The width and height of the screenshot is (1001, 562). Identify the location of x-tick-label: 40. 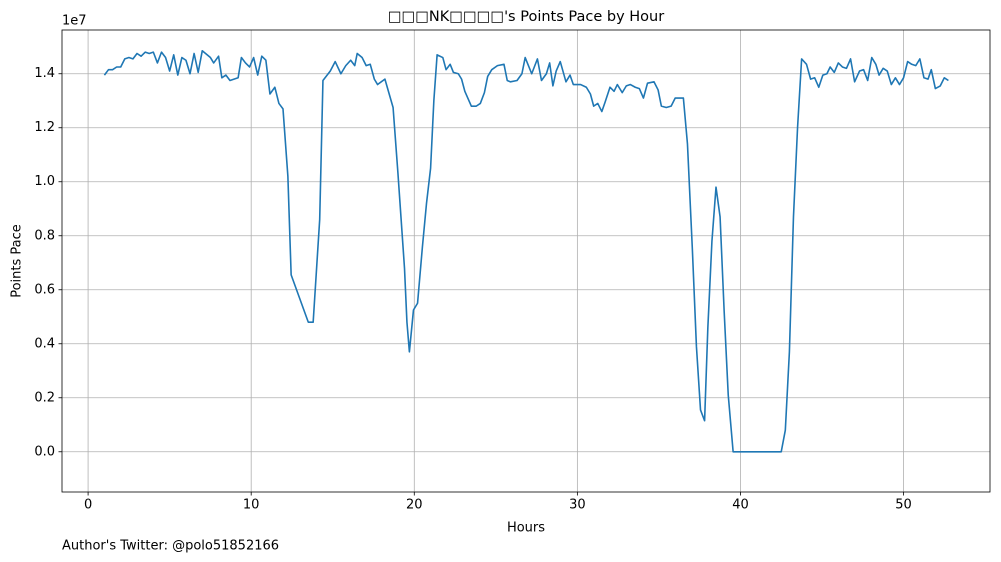
(740, 505).